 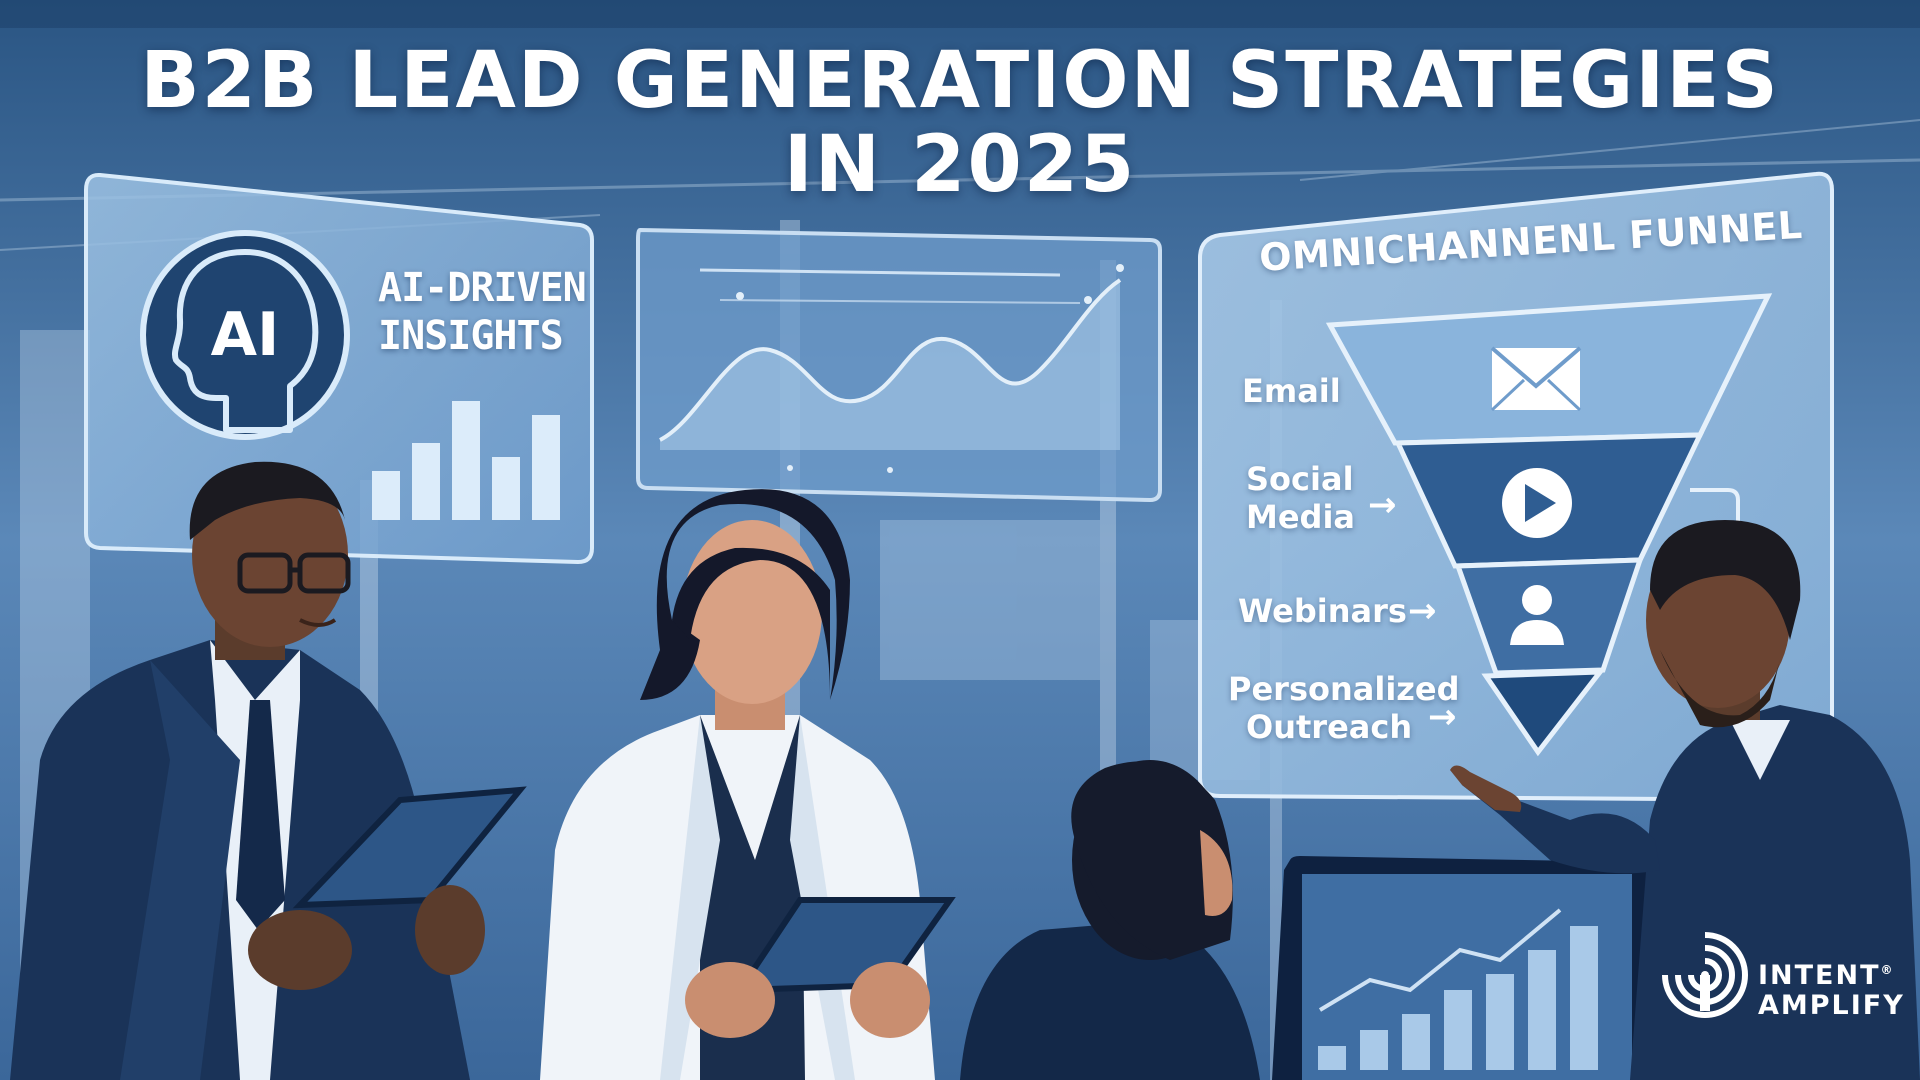 I want to click on channel-outreach-line-1: Personalized, so click(x=1344, y=689).